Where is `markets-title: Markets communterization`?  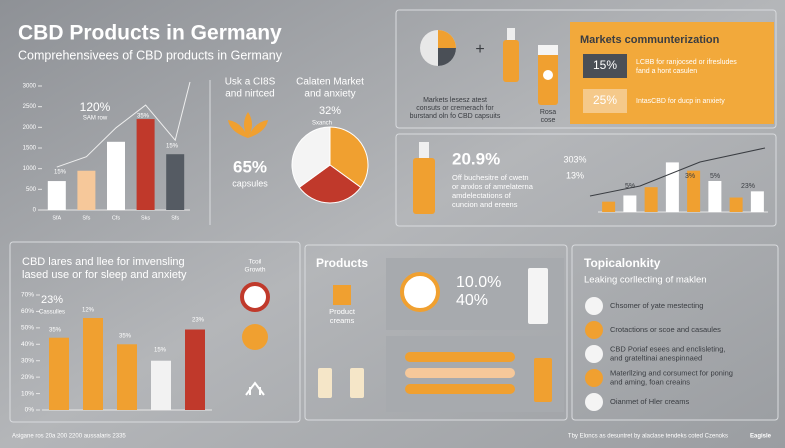 markets-title: Markets communterization is located at coordinates (650, 40).